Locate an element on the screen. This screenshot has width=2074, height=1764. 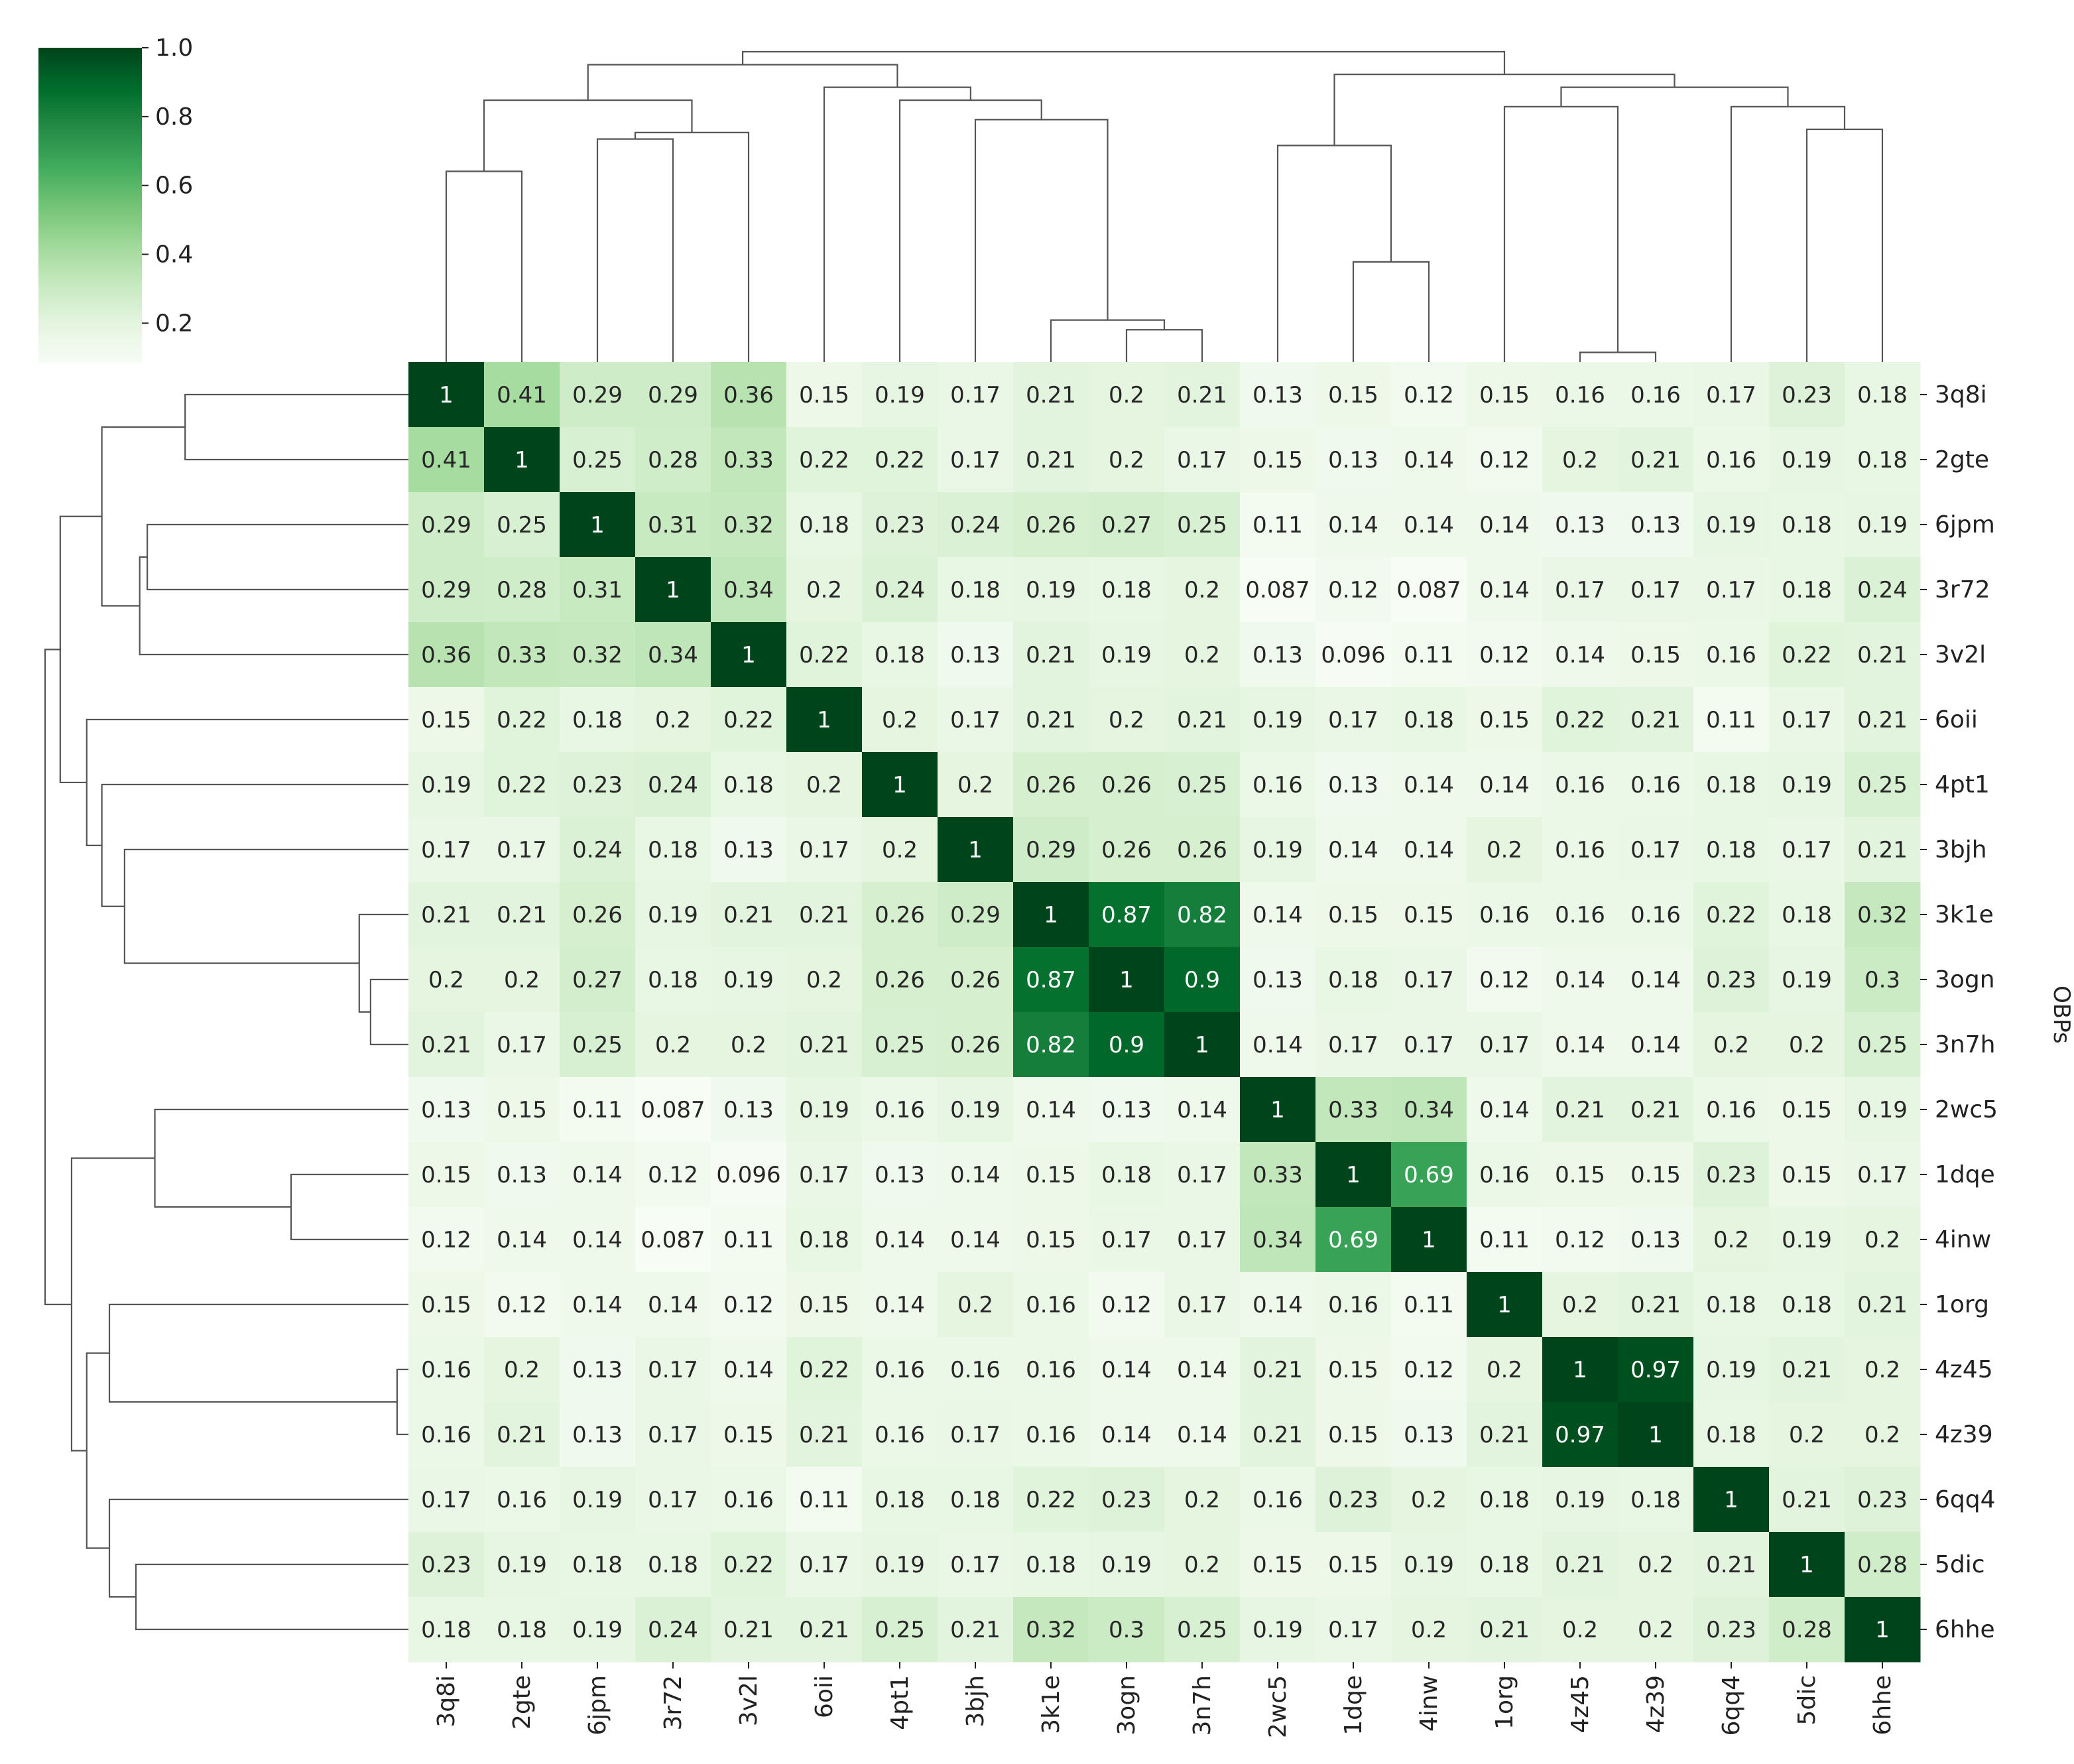
cell-value: 0.25 is located at coordinates (1882, 785).